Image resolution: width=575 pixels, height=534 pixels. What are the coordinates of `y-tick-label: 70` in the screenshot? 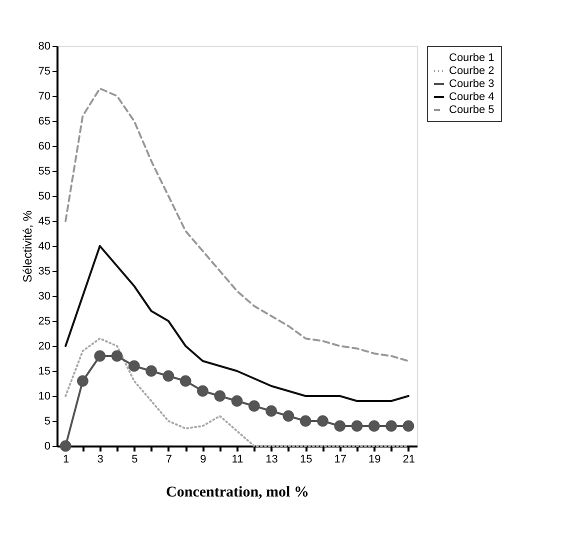 It's located at (44, 96).